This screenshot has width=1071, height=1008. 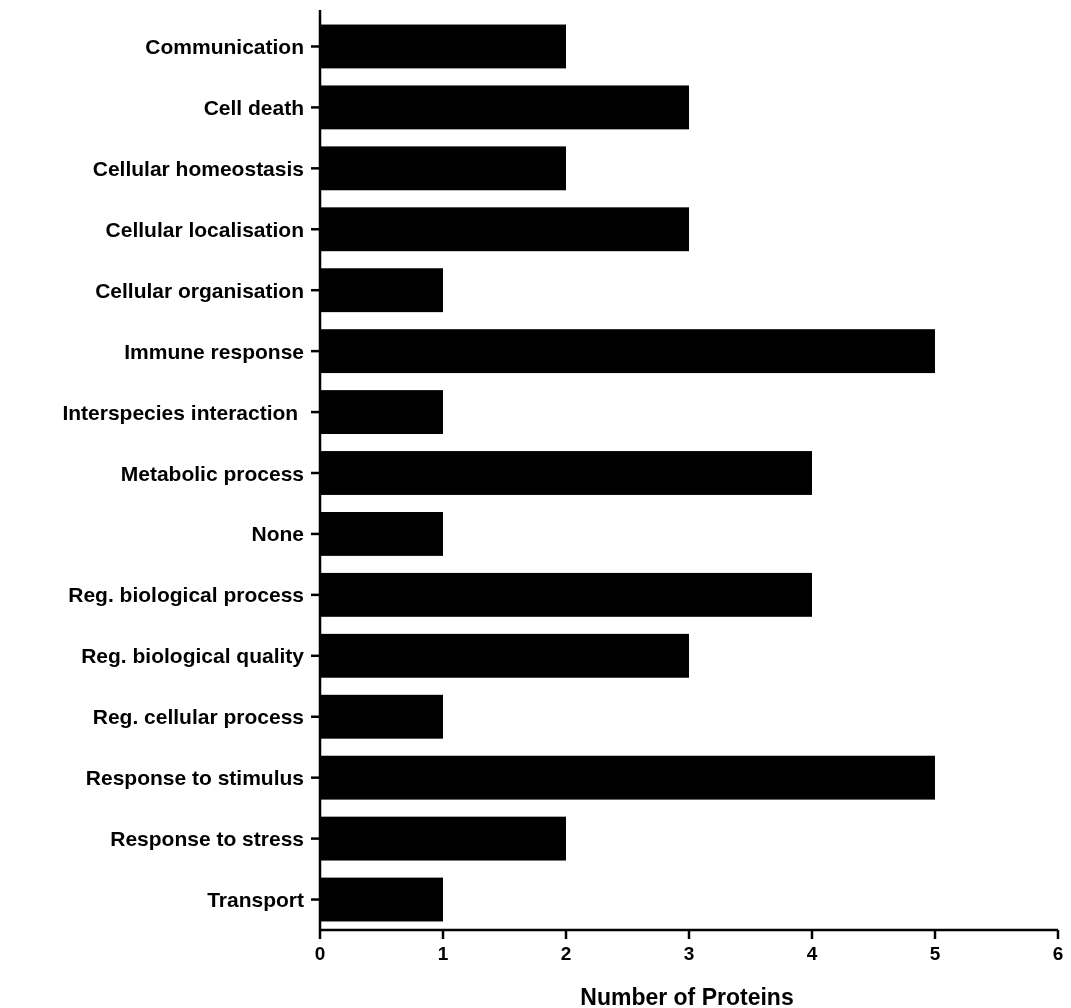 What do you see at coordinates (186, 595) in the screenshot?
I see `y-tick-label: Reg. biological process` at bounding box center [186, 595].